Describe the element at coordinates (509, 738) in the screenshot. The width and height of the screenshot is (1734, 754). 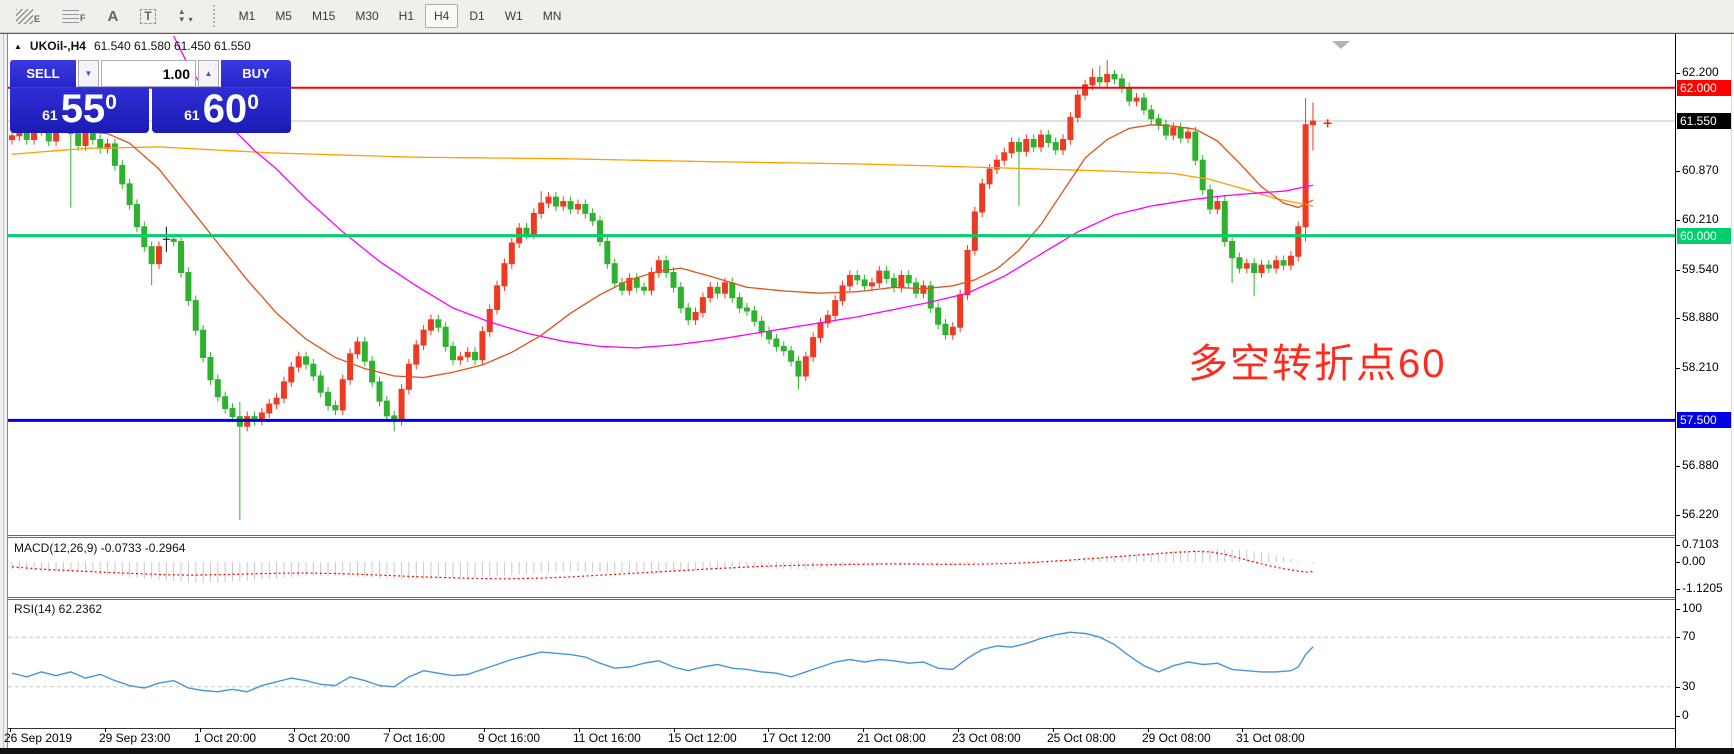
I see `time-tick-label: 9 Oct 16:00` at that location.